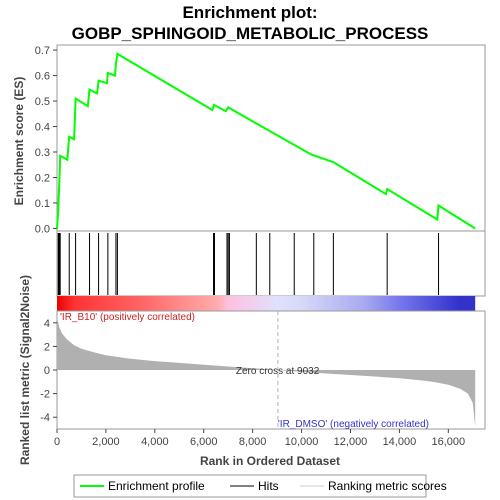 This screenshot has height=500, width=500. I want to click on es-y-tick-label: 0.3, so click(42, 153).